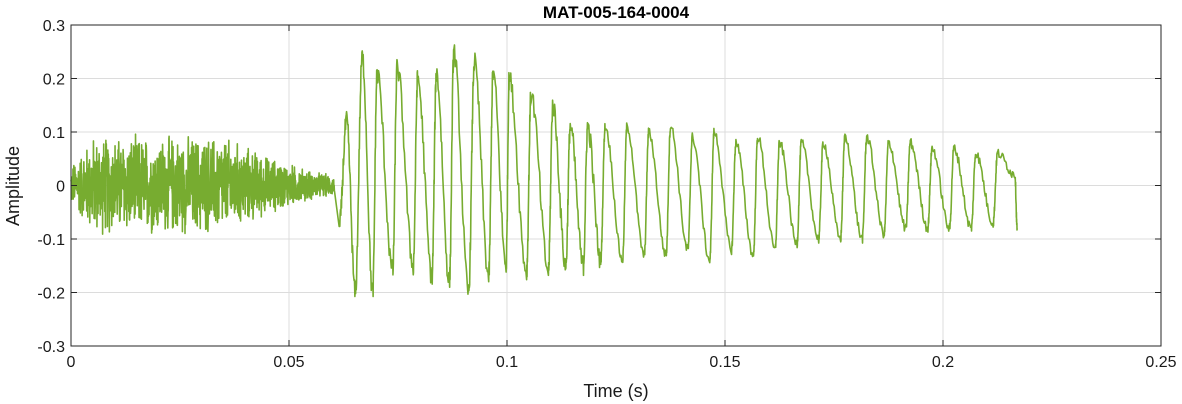 Image resolution: width=1182 pixels, height=404 pixels. Describe the element at coordinates (13, 186) in the screenshot. I see `y-axis-label: Amplitude` at that location.